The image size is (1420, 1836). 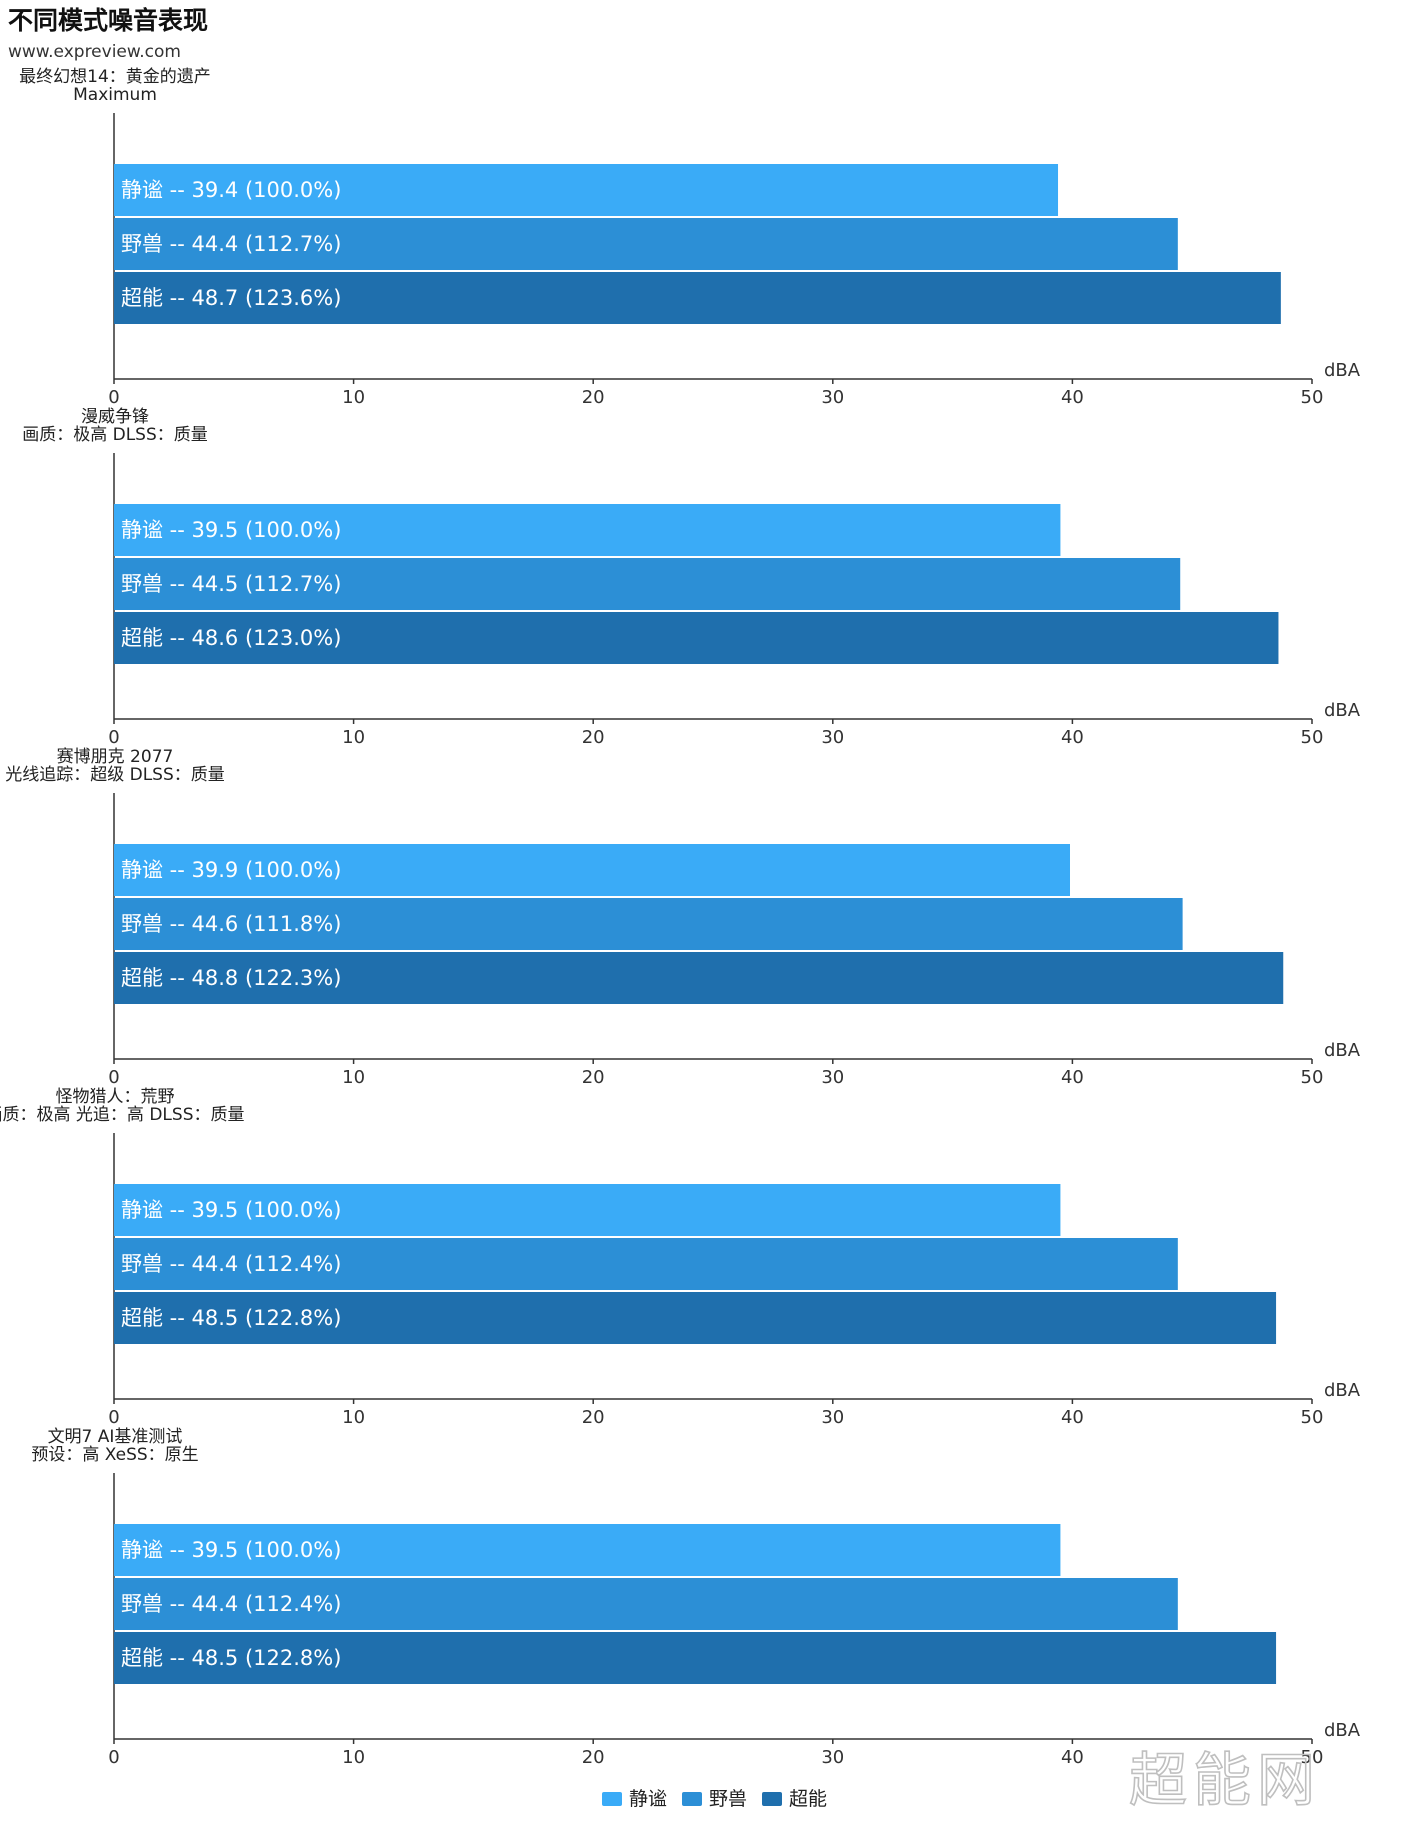 I want to click on legend-label: 野兽, so click(x=728, y=1799).